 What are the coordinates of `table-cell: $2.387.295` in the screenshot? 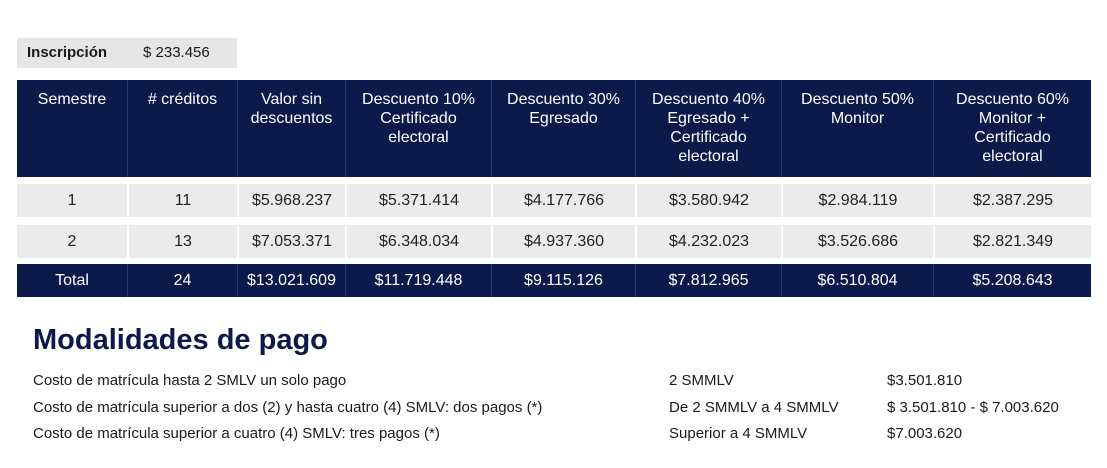 It's located at (1012, 200).